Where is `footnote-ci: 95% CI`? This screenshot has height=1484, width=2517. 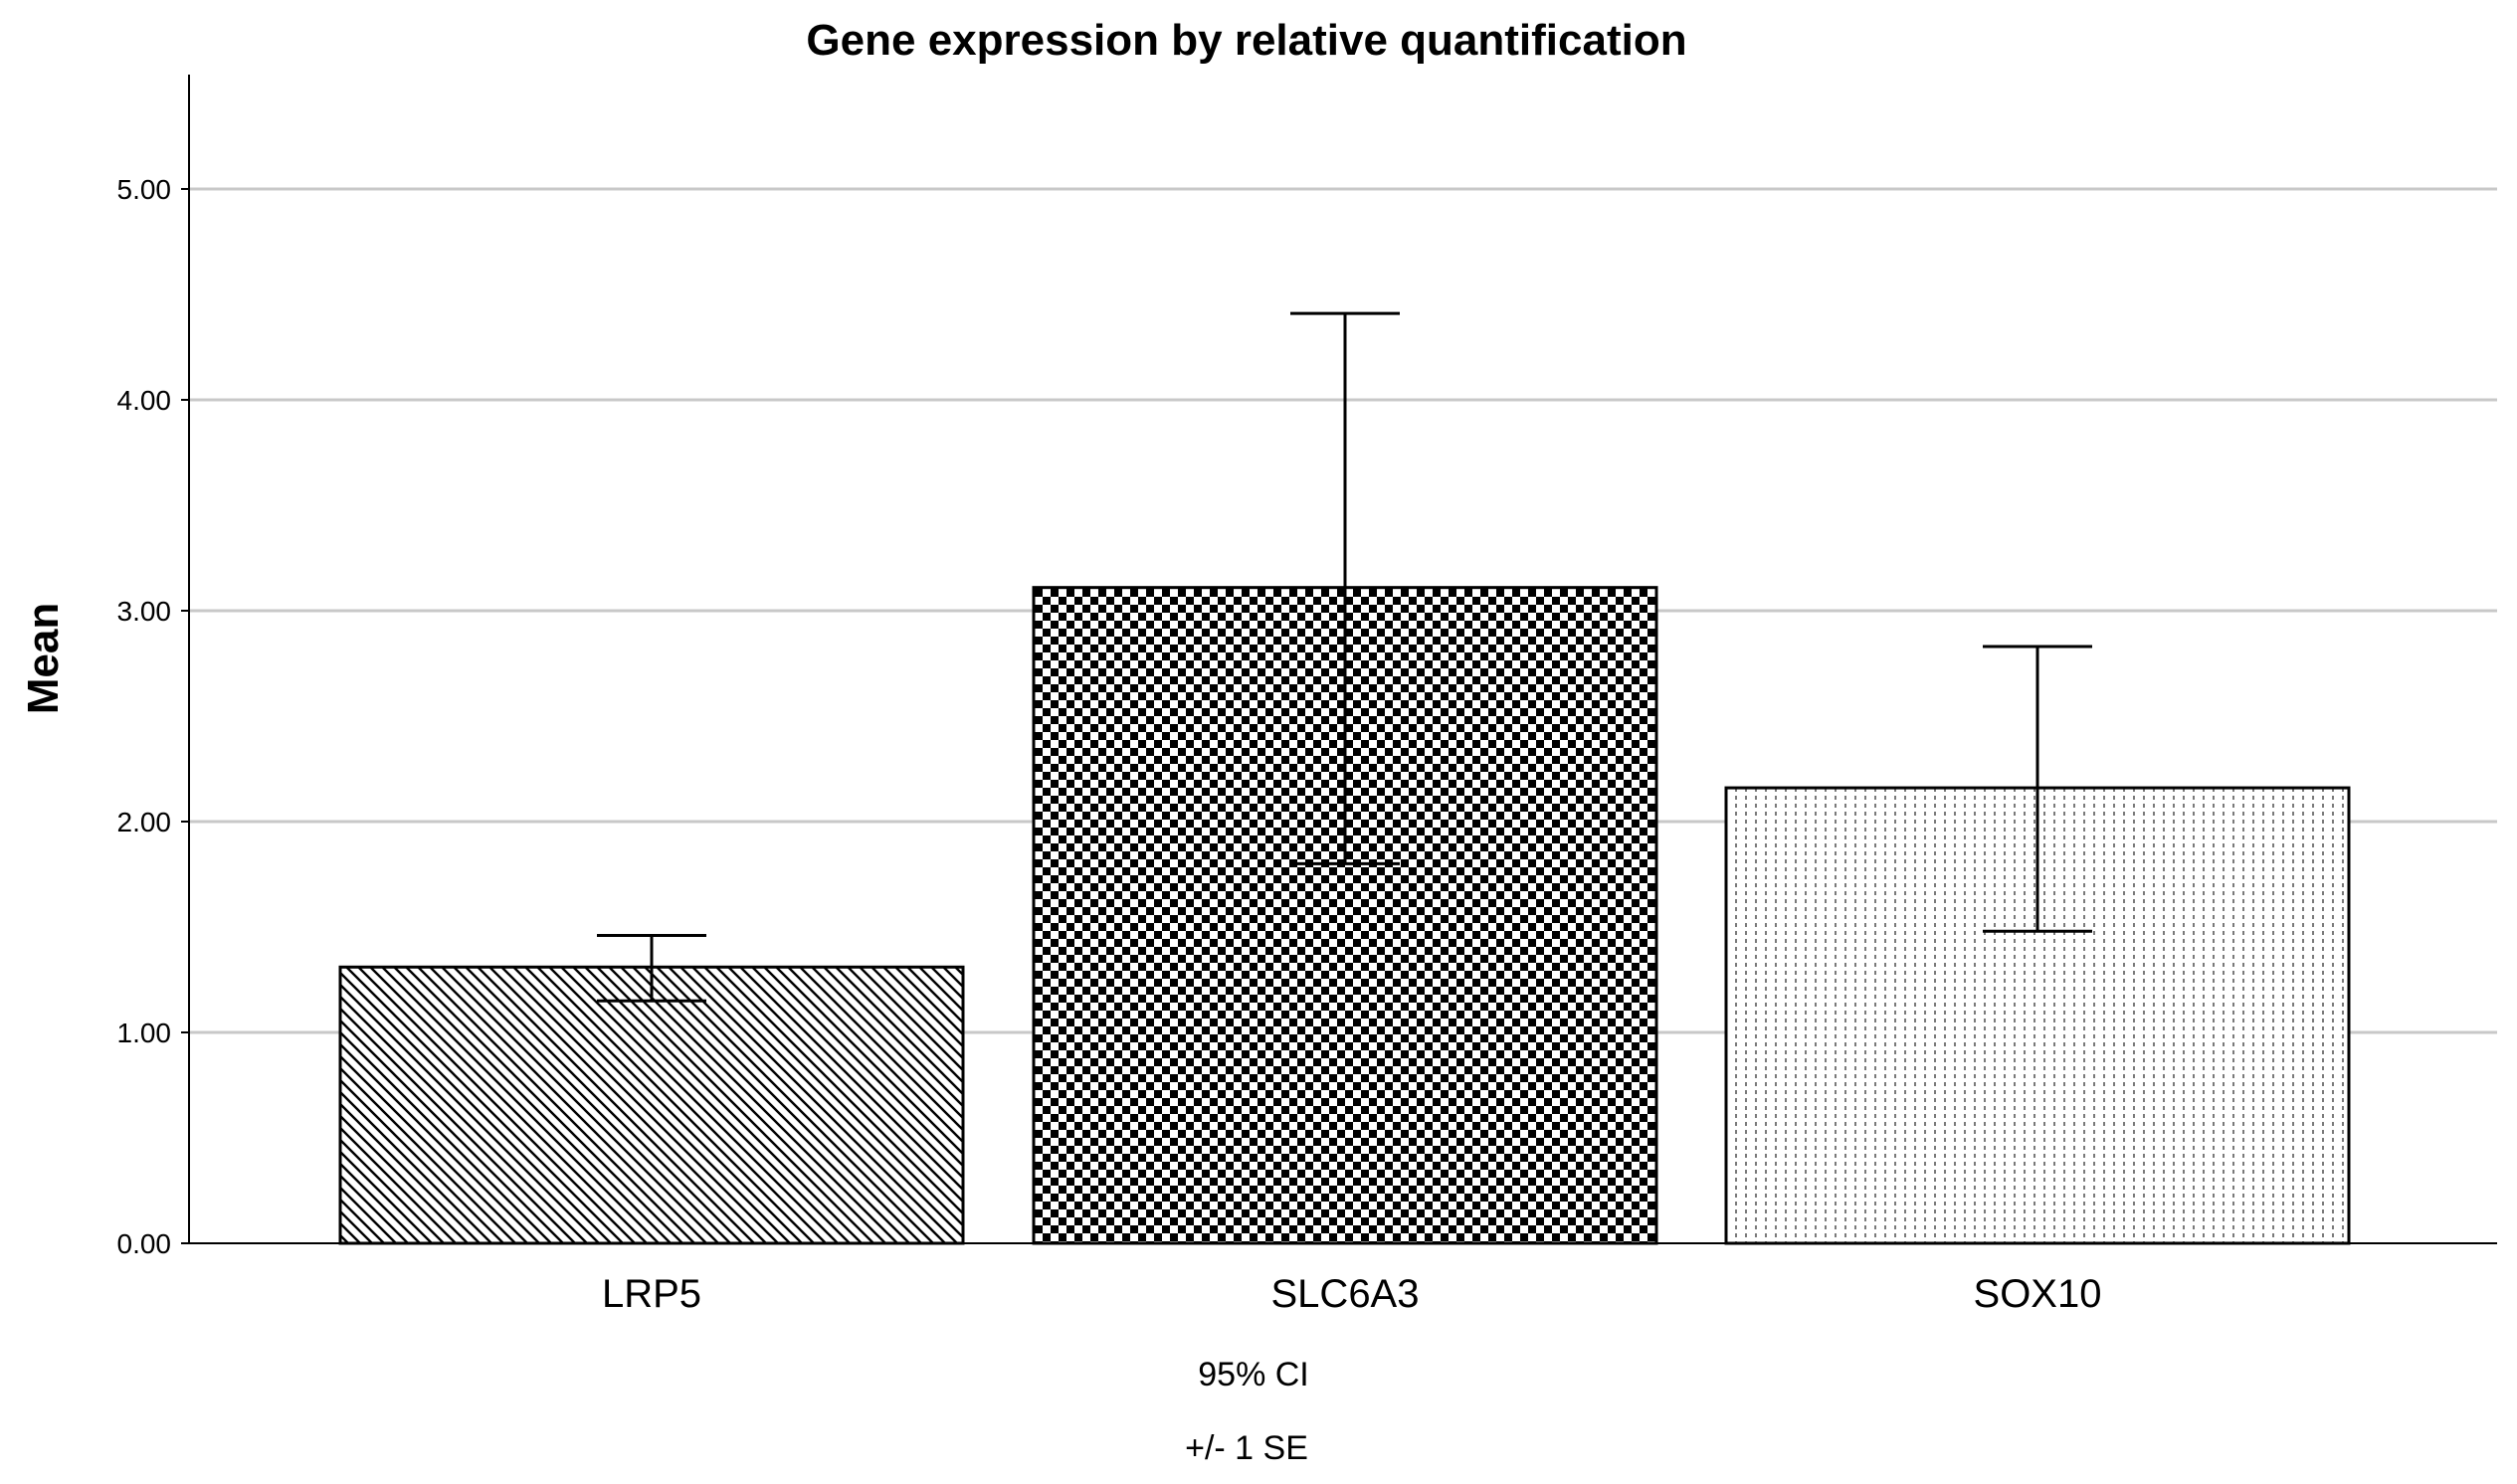 footnote-ci: 95% CI is located at coordinates (1253, 1375).